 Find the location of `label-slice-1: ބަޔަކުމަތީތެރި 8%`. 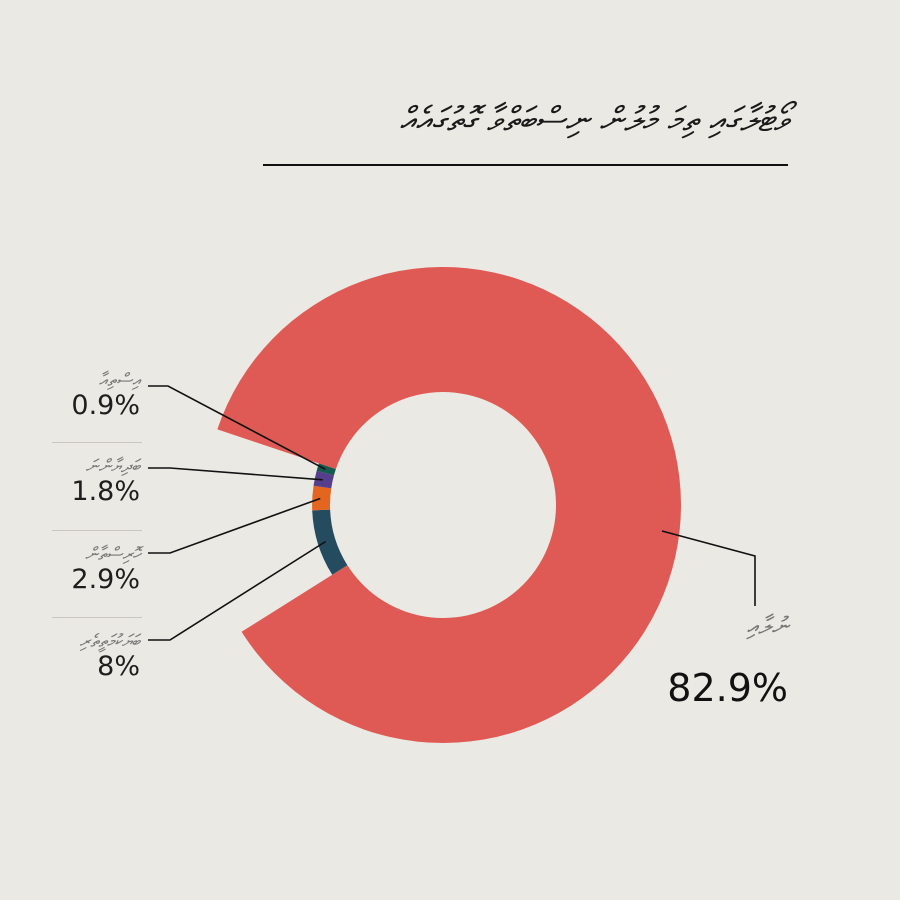

label-slice-1: ބަޔަކުމަތީތެރި 8% is located at coordinates (109, 656).